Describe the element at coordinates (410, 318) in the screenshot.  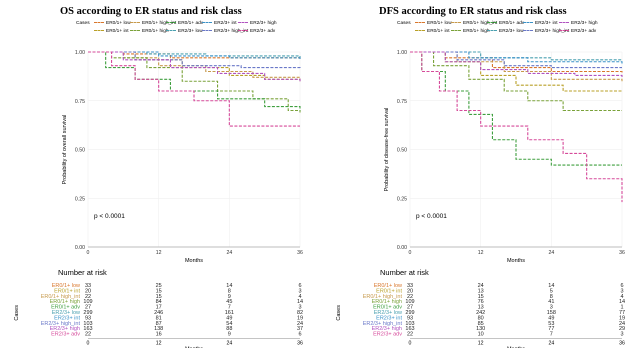
I see `risk-value: 93` at that location.